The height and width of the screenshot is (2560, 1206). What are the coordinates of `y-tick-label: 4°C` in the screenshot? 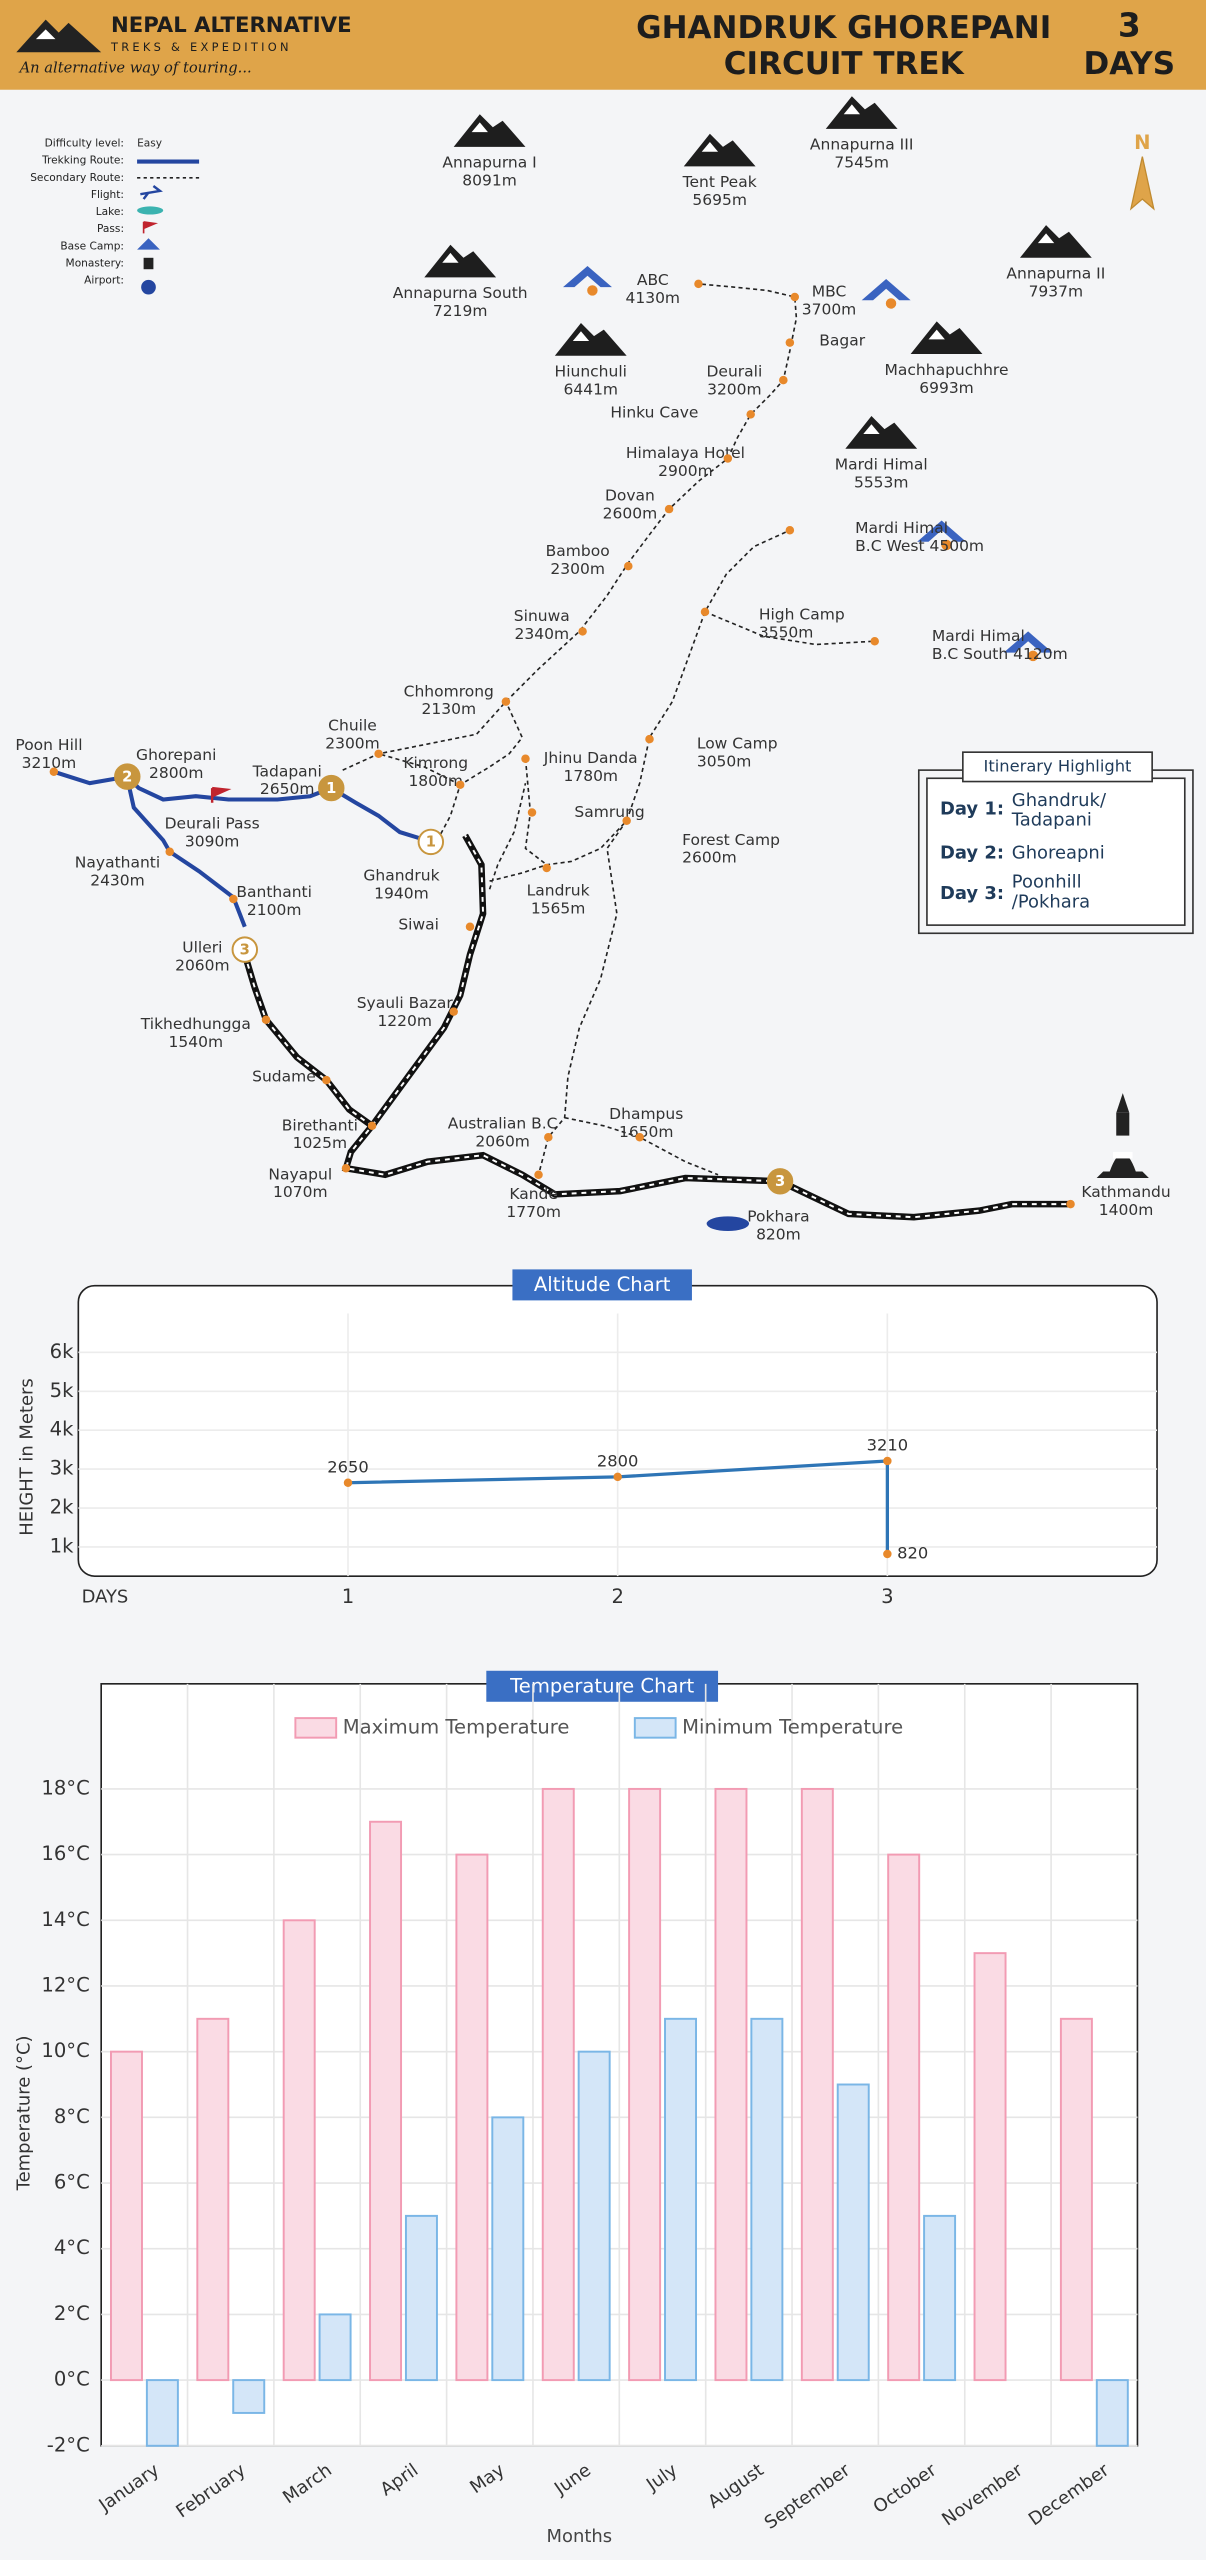 It's located at (72, 2247).